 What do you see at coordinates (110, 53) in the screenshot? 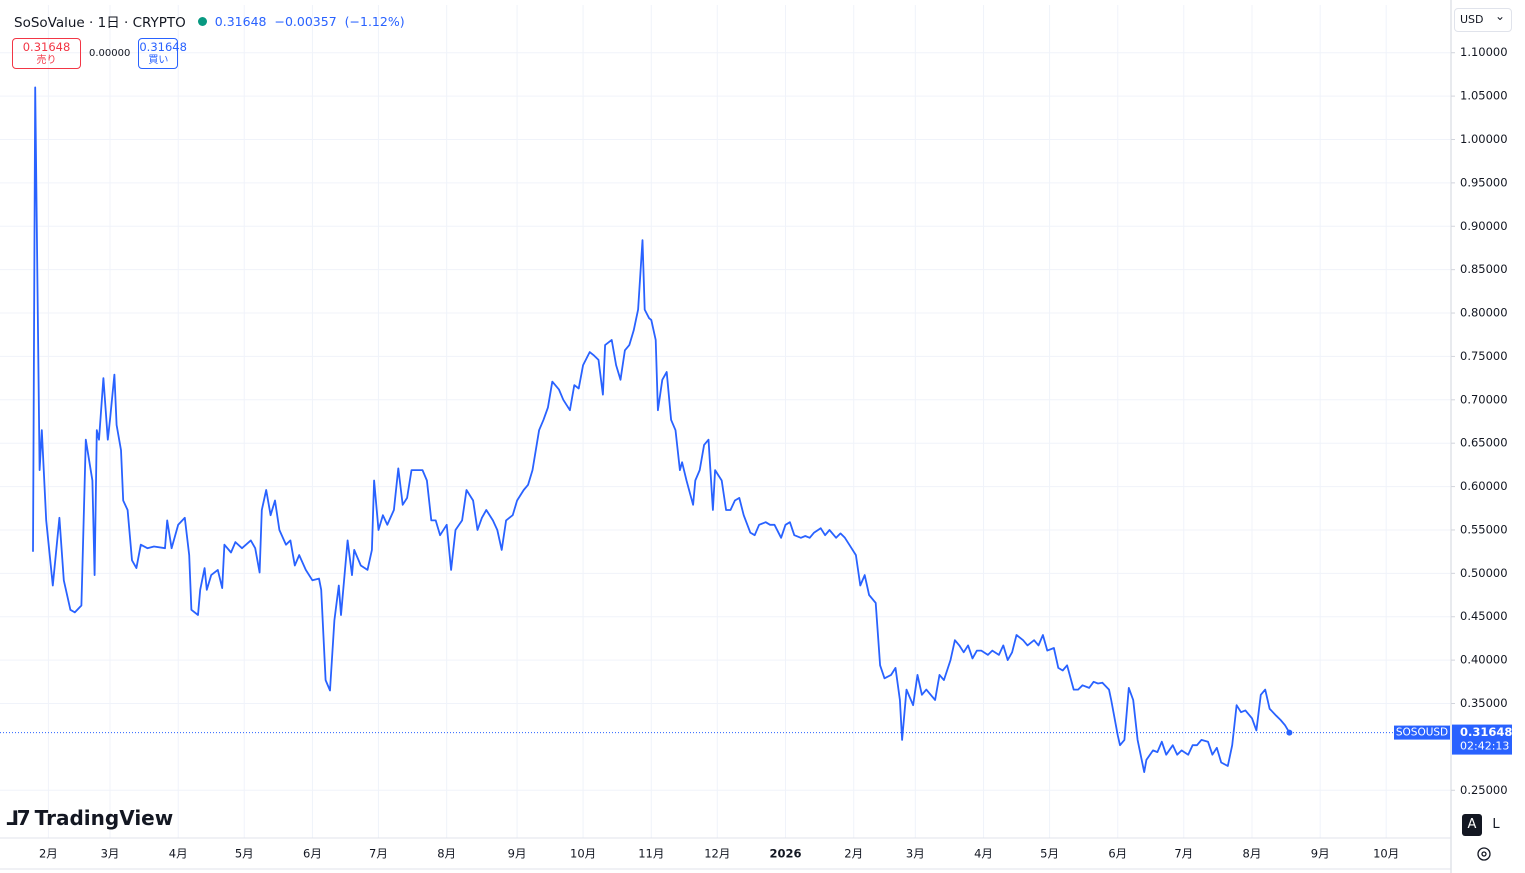
I see `spread: 0.00000` at bounding box center [110, 53].